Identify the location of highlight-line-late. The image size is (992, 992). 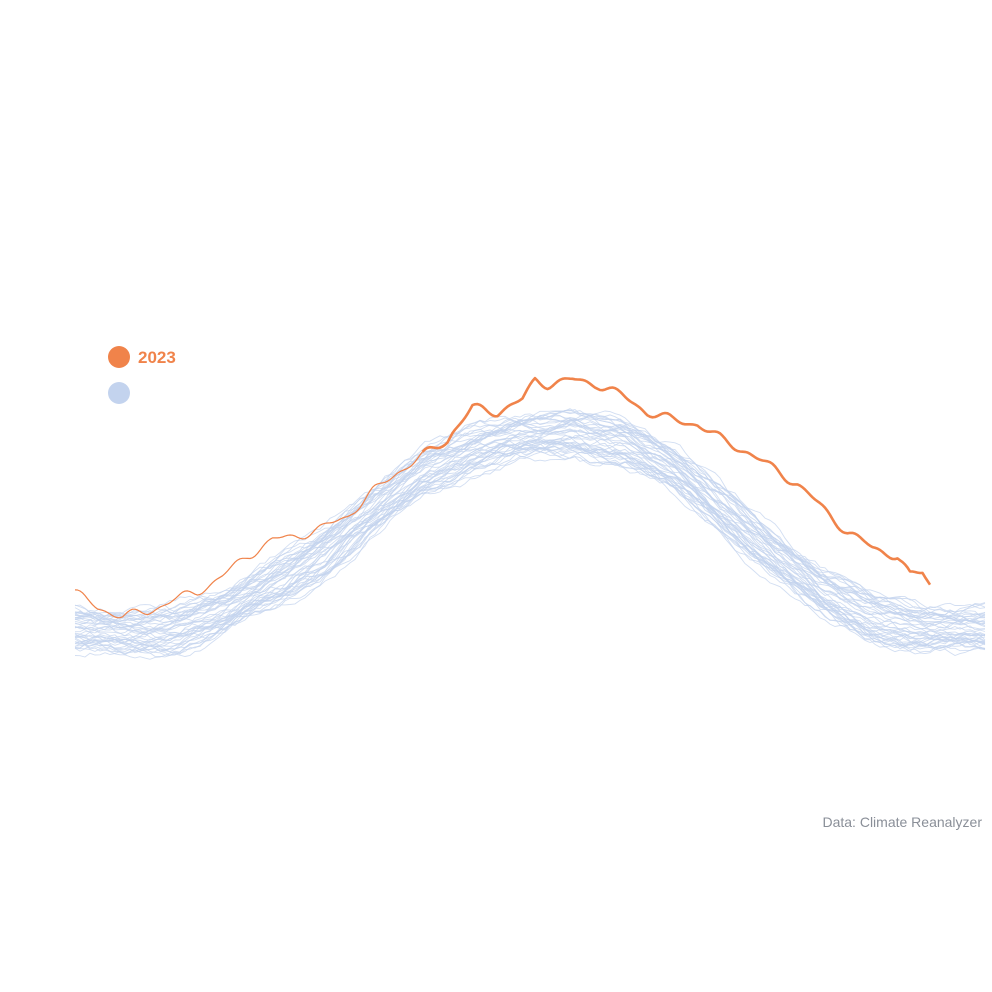
(676, 481).